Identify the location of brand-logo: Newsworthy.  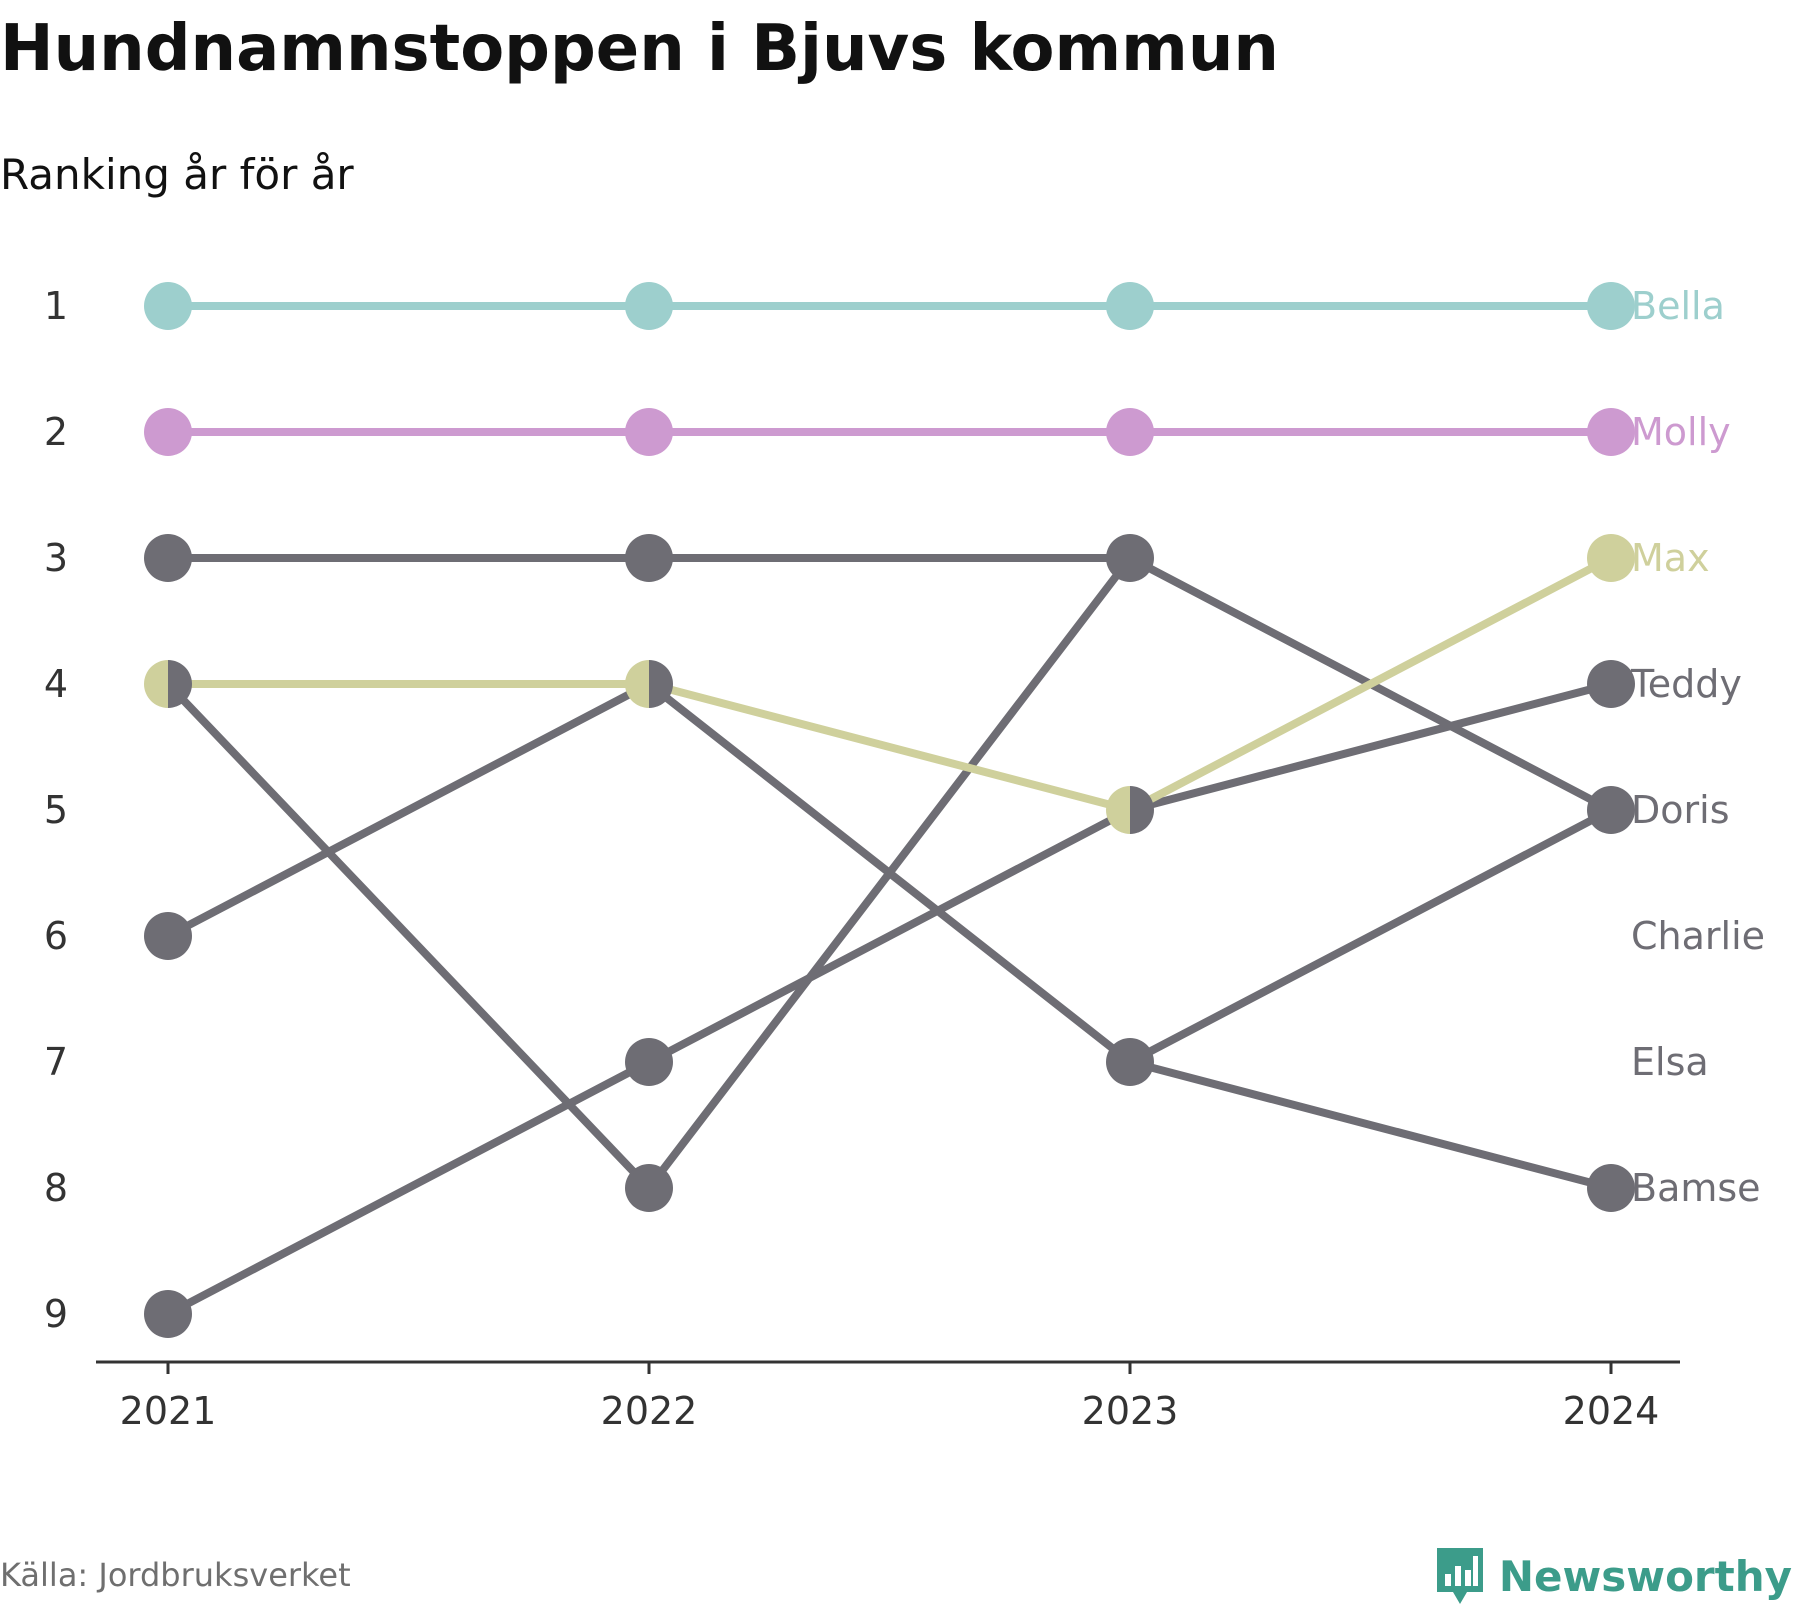
(1613, 1576).